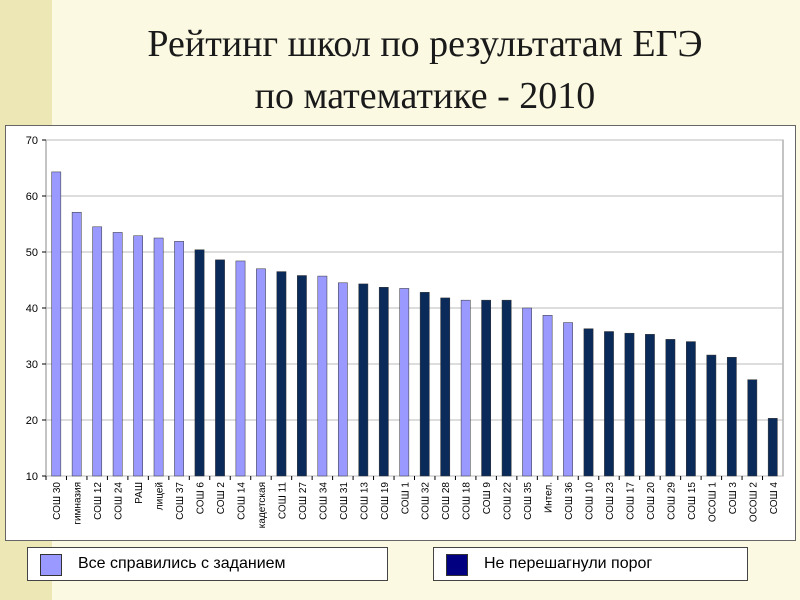 This screenshot has width=800, height=600. What do you see at coordinates (139, 493) in the screenshot?
I see `x-tick-label: РАШ` at bounding box center [139, 493].